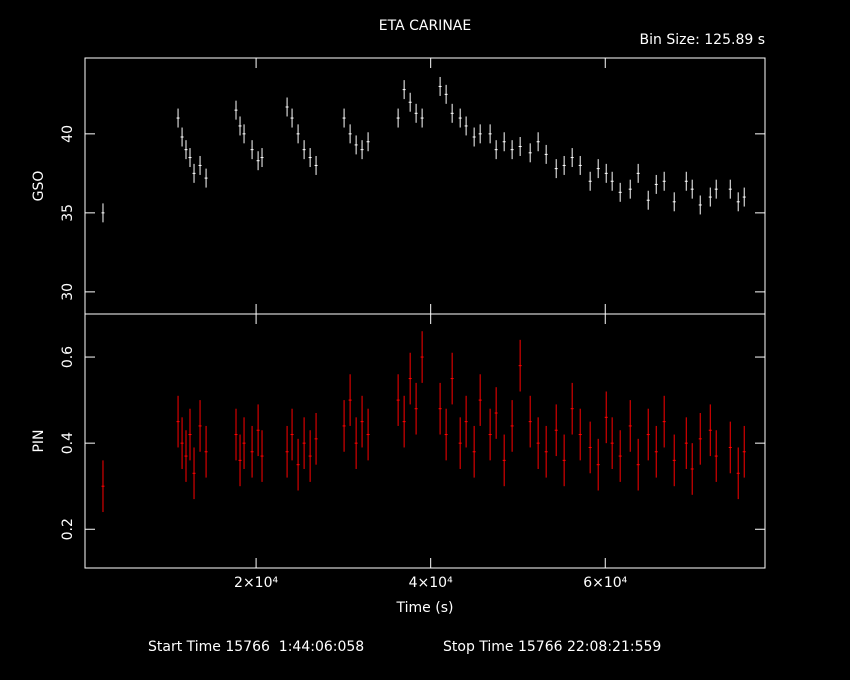 The width and height of the screenshot is (850, 680). I want to click on x-axis-title: Time (s), so click(425, 608).